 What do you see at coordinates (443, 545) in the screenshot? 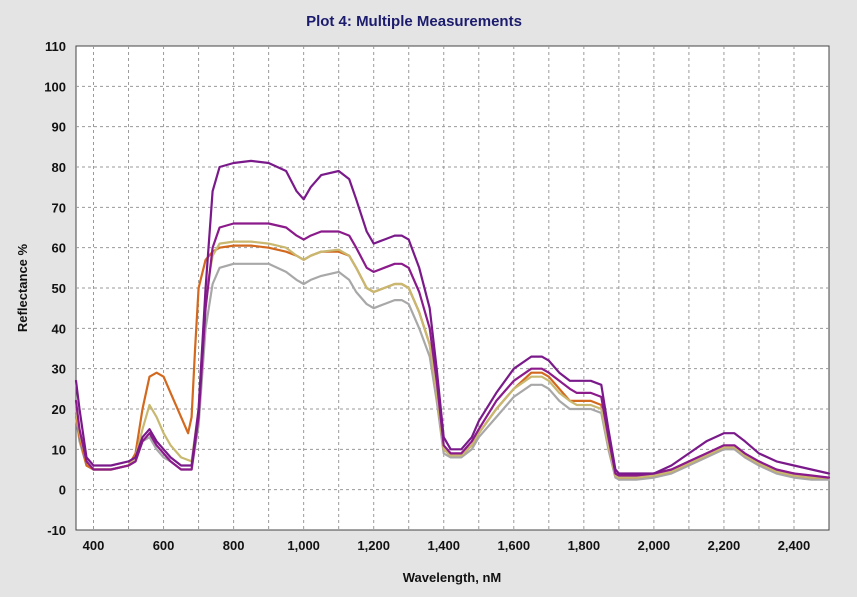
I see `x-tick-label: 1,400` at bounding box center [443, 545].